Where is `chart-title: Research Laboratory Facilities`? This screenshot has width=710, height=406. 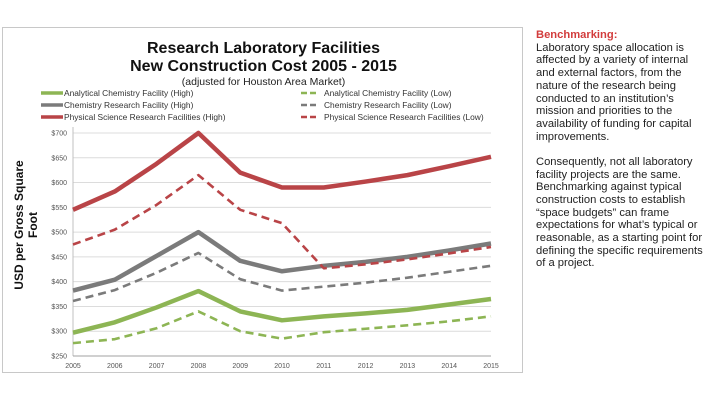
chart-title: Research Laboratory Facilities is located at coordinates (263, 48).